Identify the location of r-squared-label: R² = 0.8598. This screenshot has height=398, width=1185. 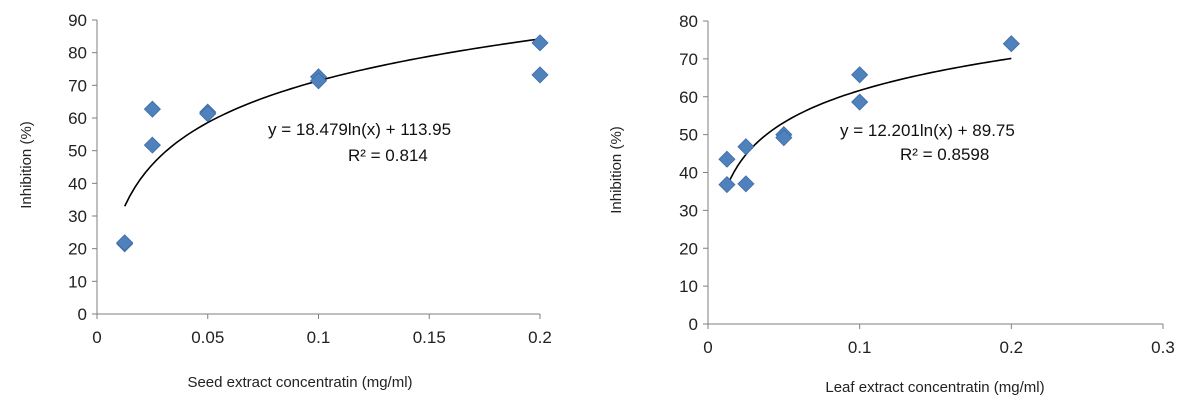
(944, 154).